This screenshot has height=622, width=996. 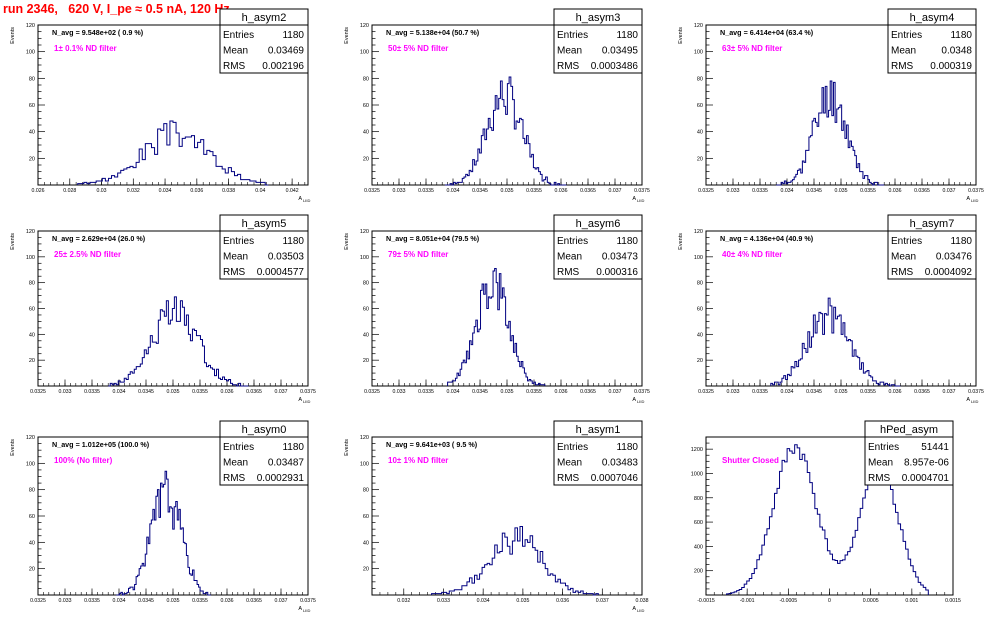 What do you see at coordinates (935, 447) in the screenshot?
I see `stats-value: 51441` at bounding box center [935, 447].